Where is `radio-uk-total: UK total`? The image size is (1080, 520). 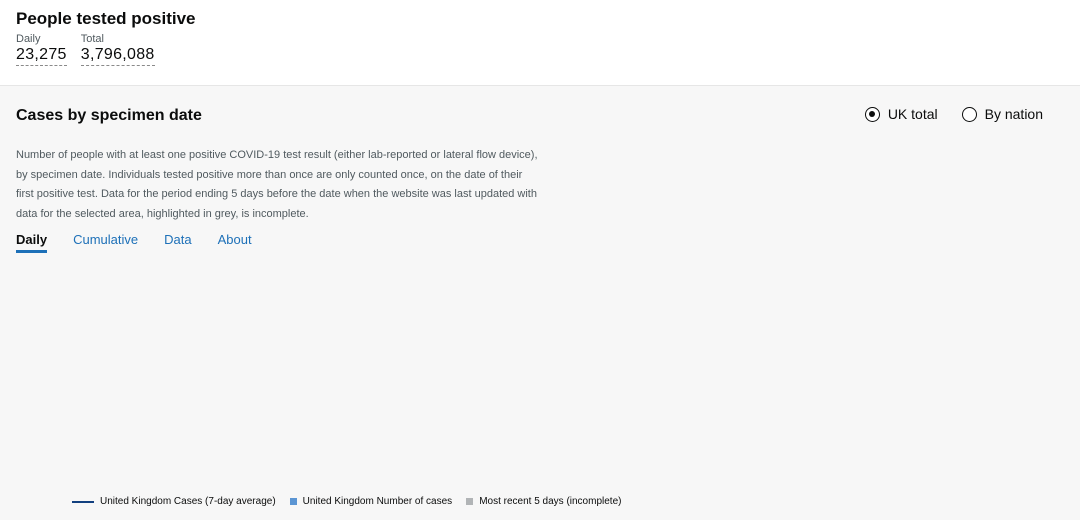 radio-uk-total: UK total is located at coordinates (901, 114).